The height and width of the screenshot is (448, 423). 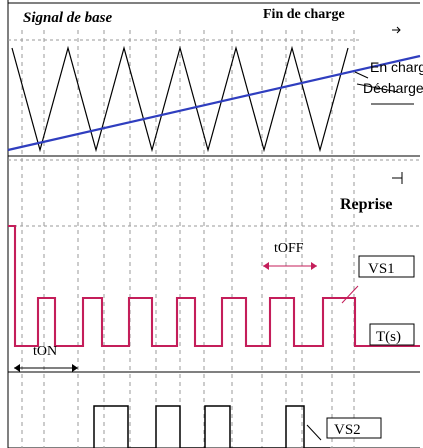 I want to click on fin-de-charge-label: Fin de charge, so click(x=304, y=14).